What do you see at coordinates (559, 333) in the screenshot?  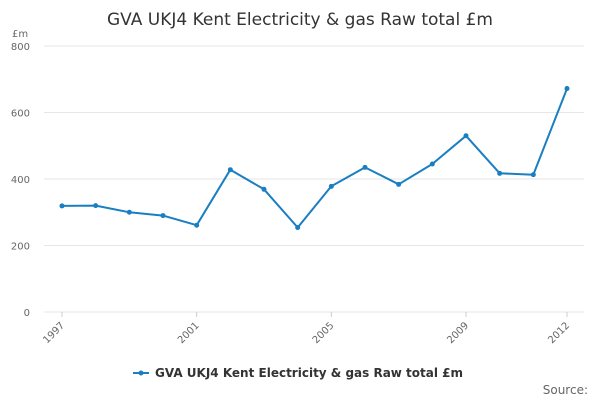 I see `x-tick-label: 2012` at bounding box center [559, 333].